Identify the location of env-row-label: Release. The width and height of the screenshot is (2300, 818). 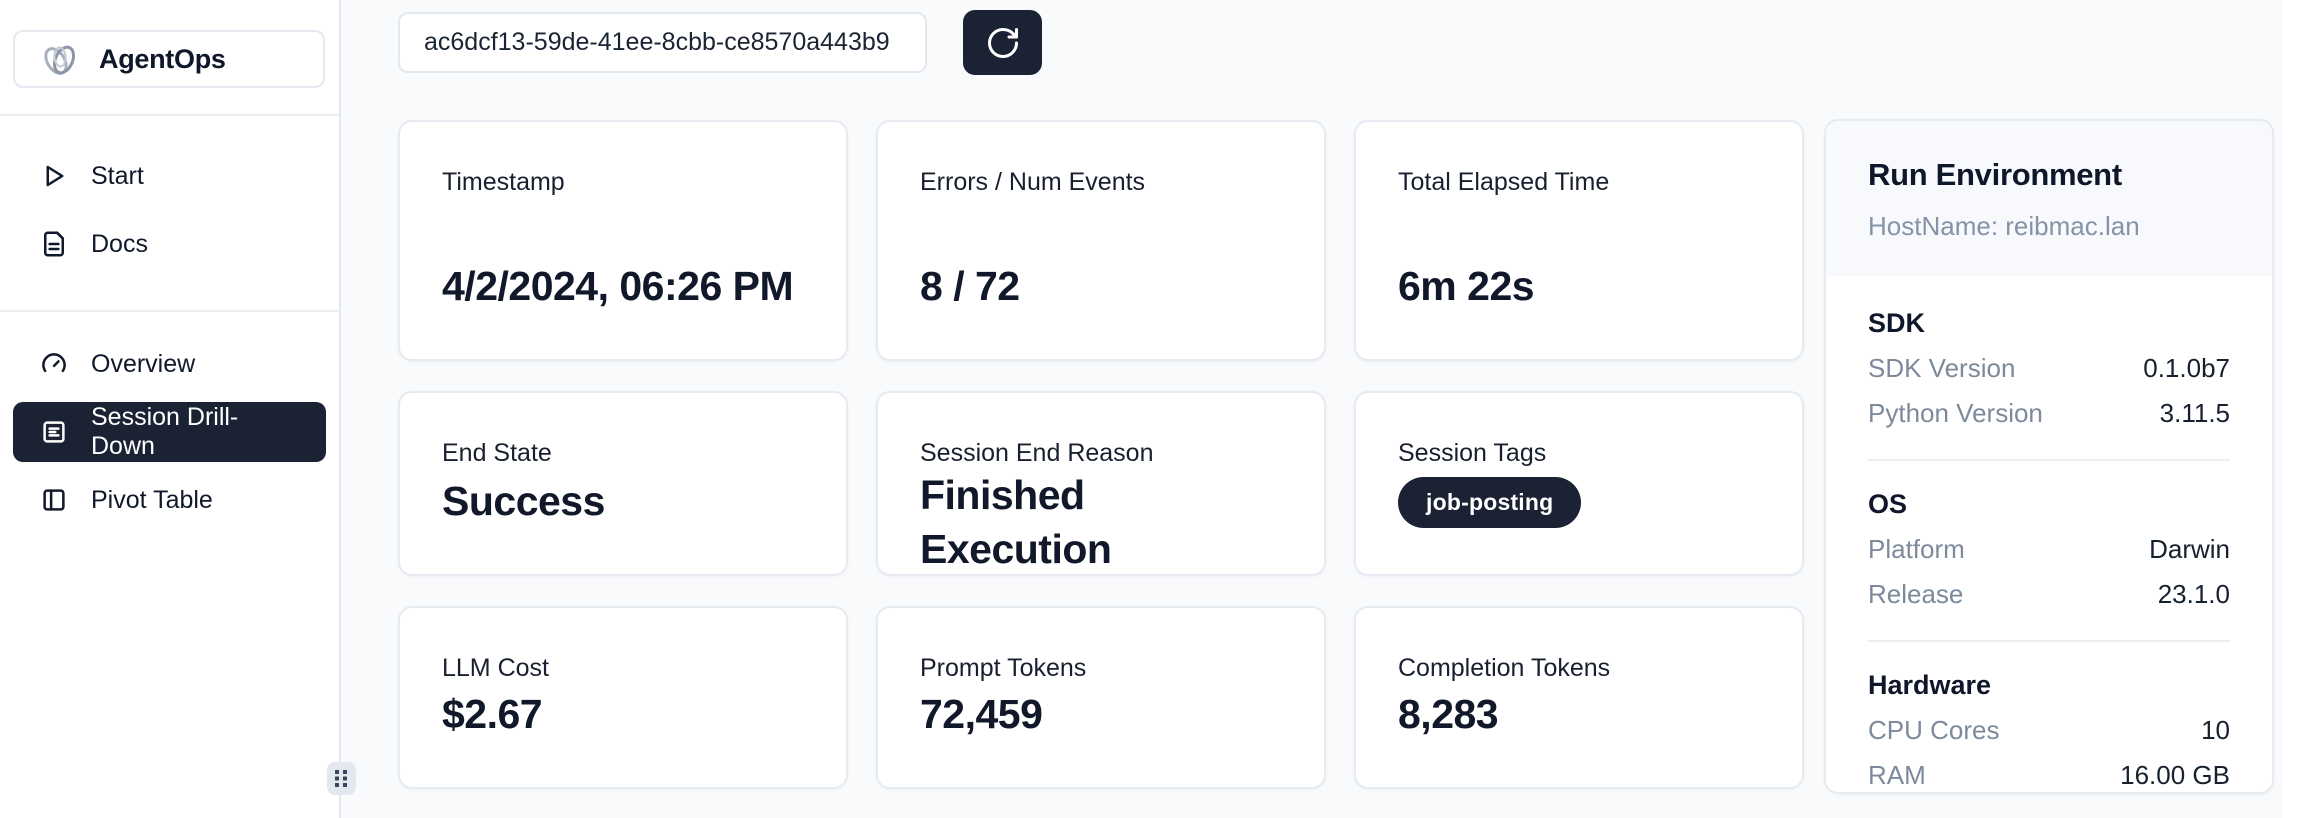
(1916, 594).